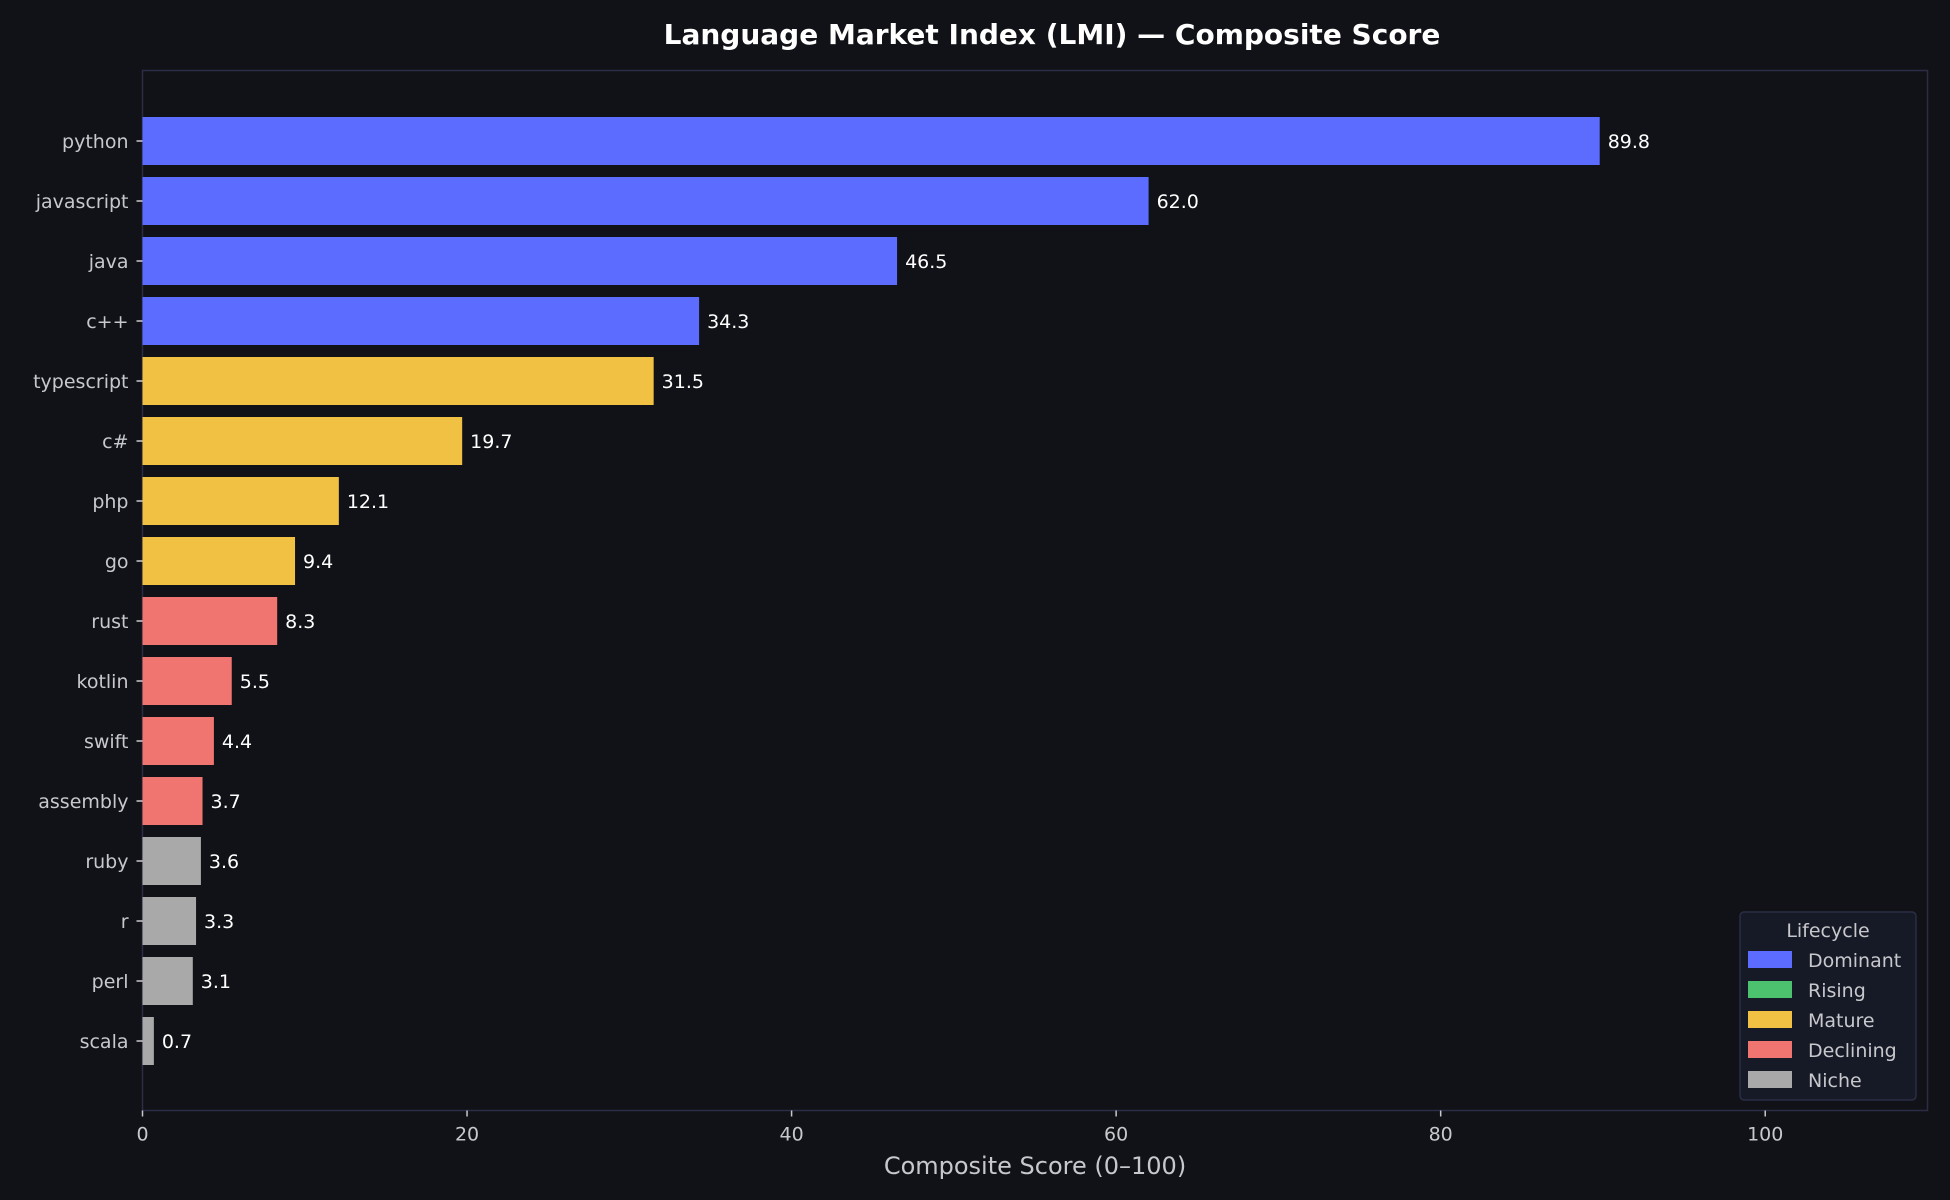 This screenshot has width=1950, height=1200. Describe the element at coordinates (210, 621) in the screenshot. I see `bar-rust` at that location.